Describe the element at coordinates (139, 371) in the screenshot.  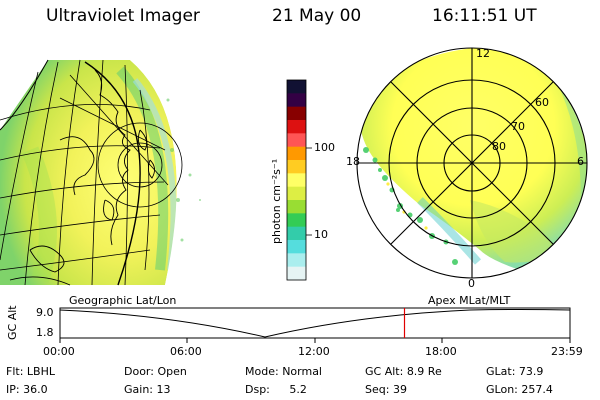
I see `info-door-label: Door:` at that location.